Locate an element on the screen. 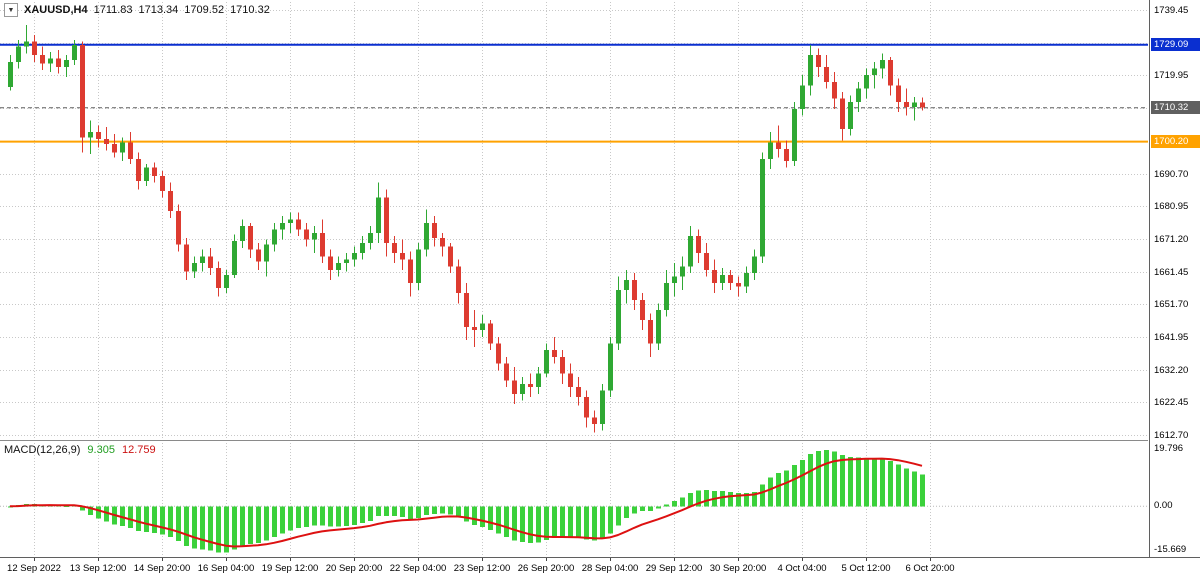 This screenshot has height=580, width=1200. macd-signal-line is located at coordinates (466, 502).